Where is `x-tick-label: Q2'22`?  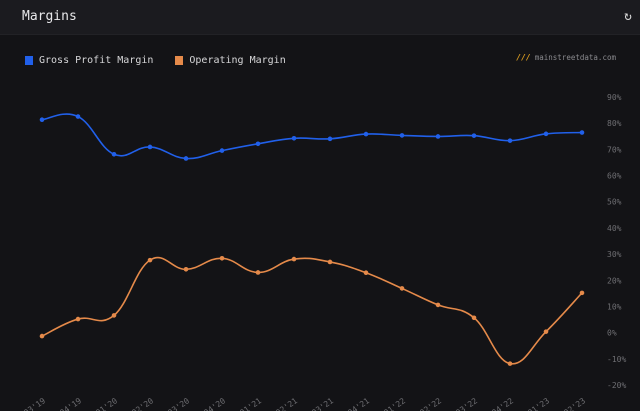 x-tick-label: Q2'22 is located at coordinates (430, 403).